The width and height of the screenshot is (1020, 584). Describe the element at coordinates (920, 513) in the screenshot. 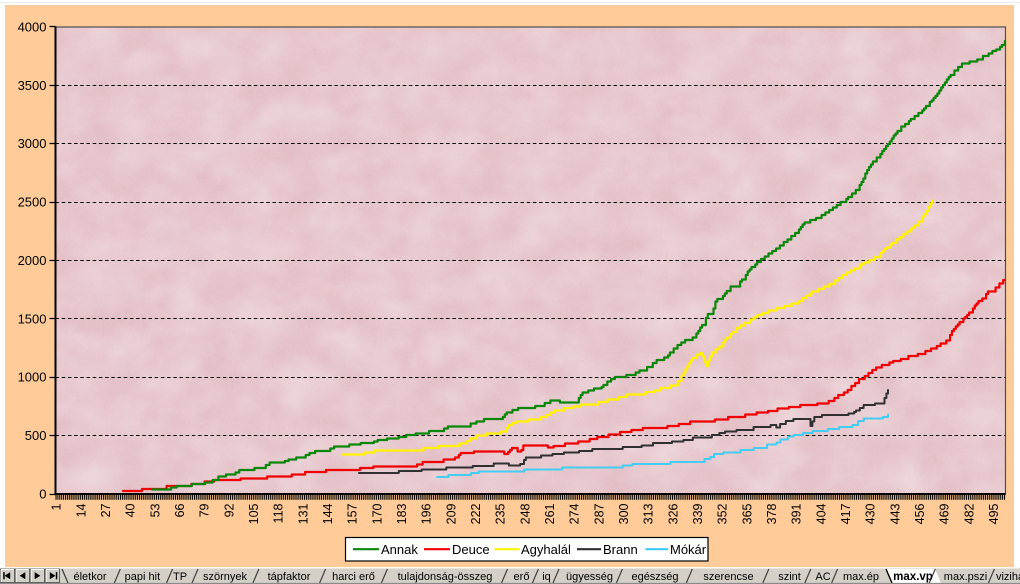

I see `svg-text: 456` at that location.